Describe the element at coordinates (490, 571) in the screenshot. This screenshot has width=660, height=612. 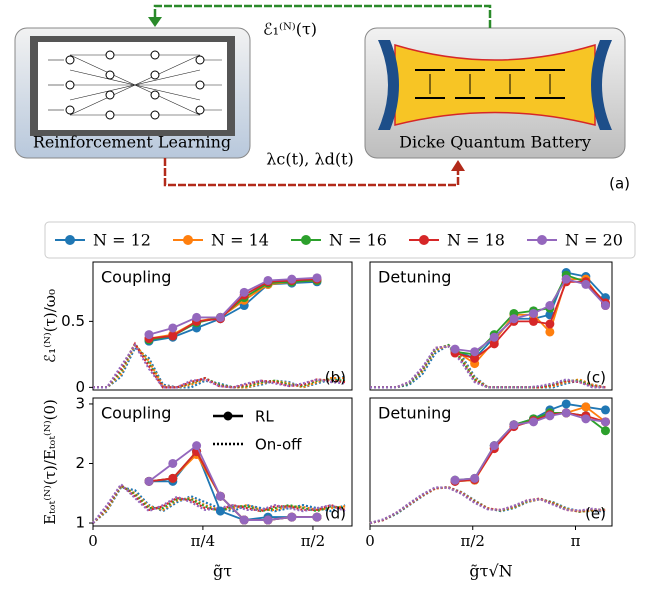
I see `x-axis-label: g̃τ√N` at that location.